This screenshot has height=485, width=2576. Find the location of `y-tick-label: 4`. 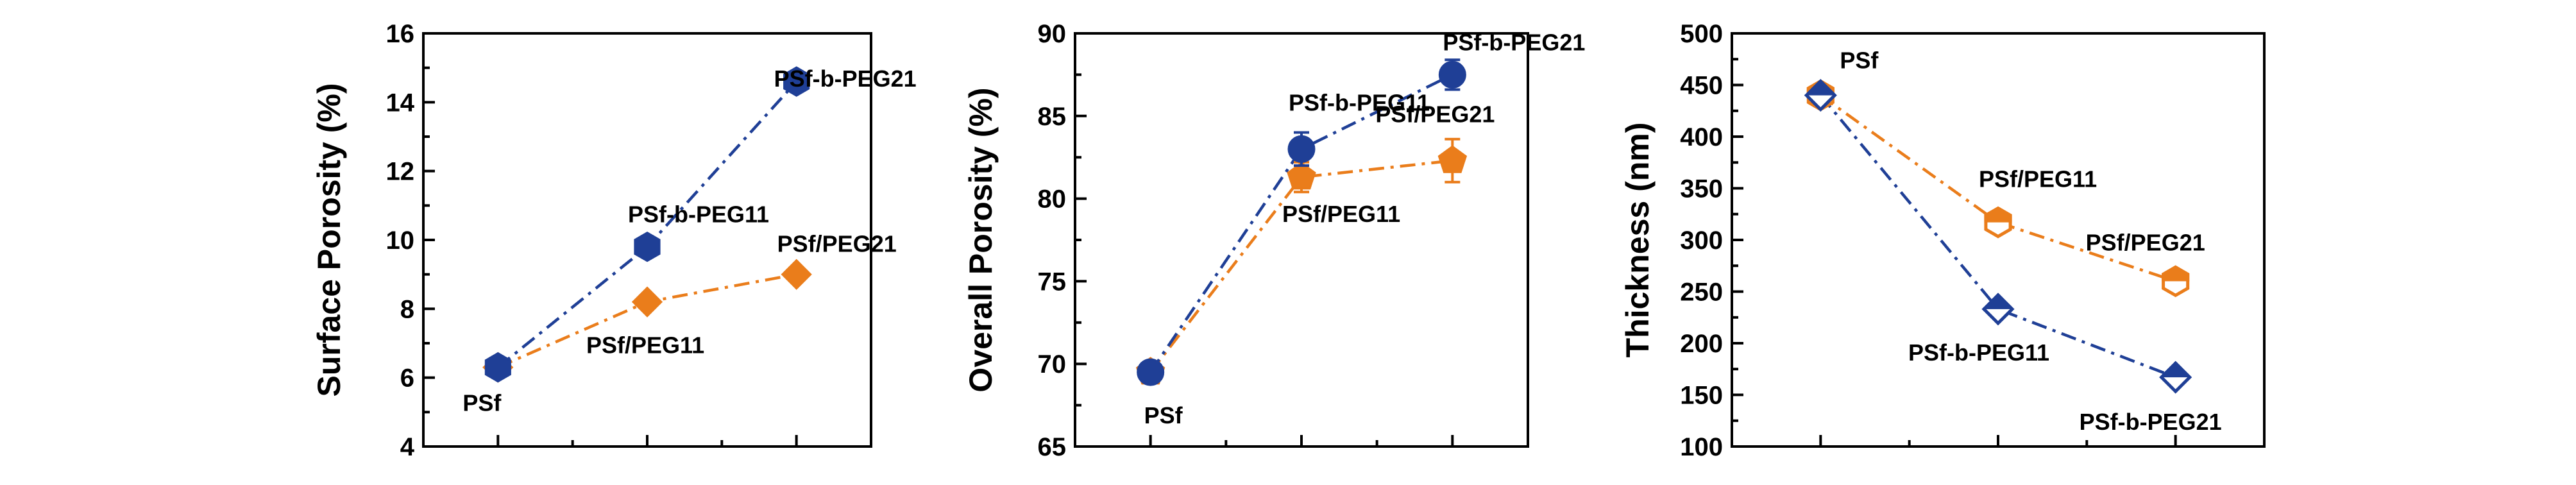

y-tick-label: 4 is located at coordinates (407, 447).